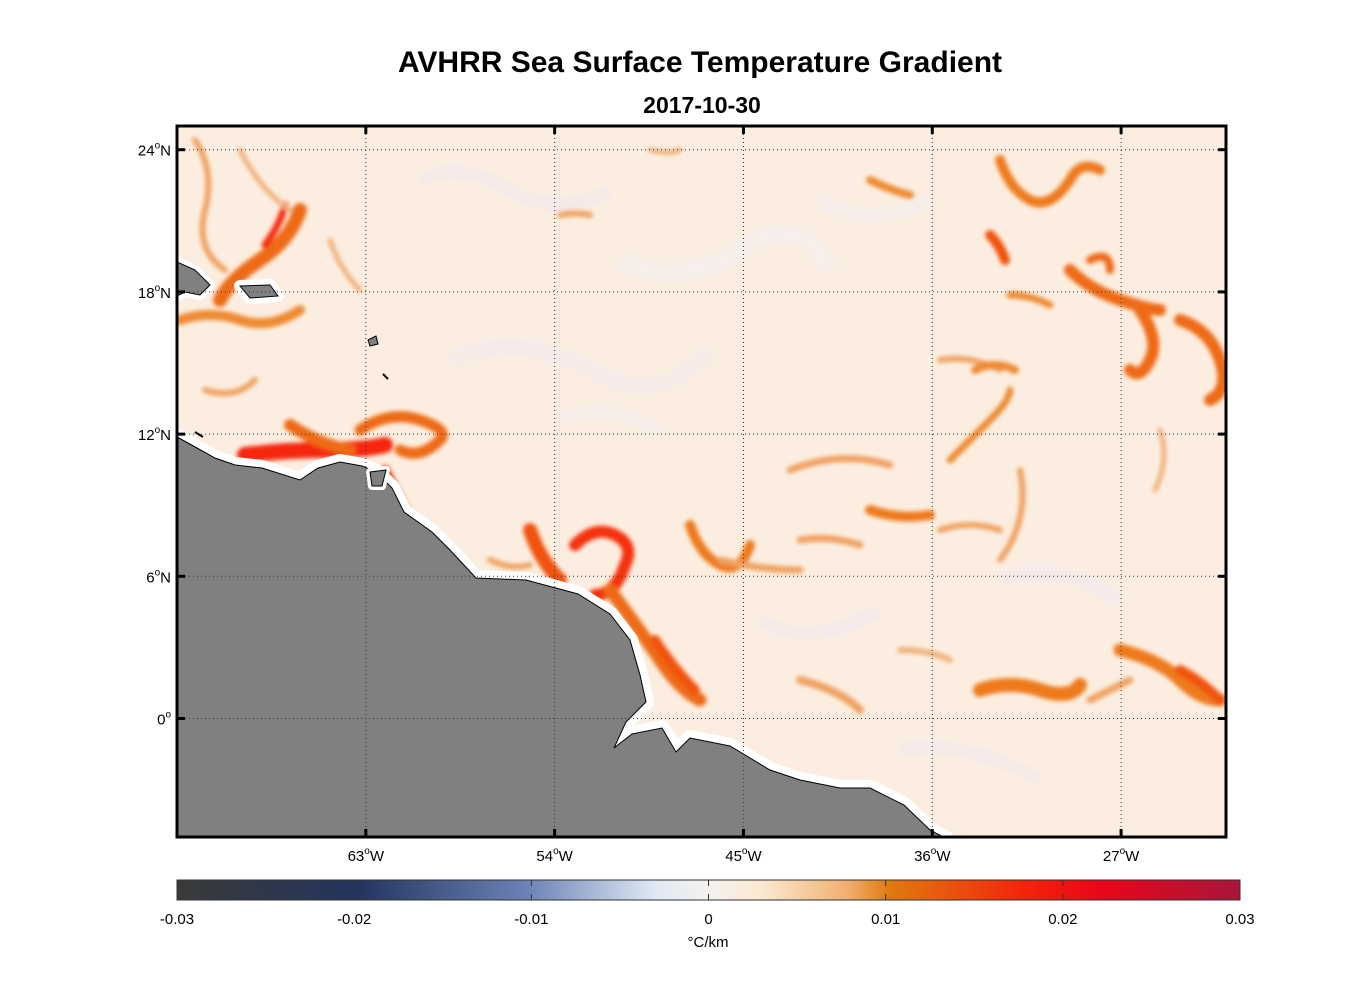 The height and width of the screenshot is (1000, 1356). Describe the element at coordinates (531, 919) in the screenshot. I see `colorbar-tick-label: -0.01` at that location.